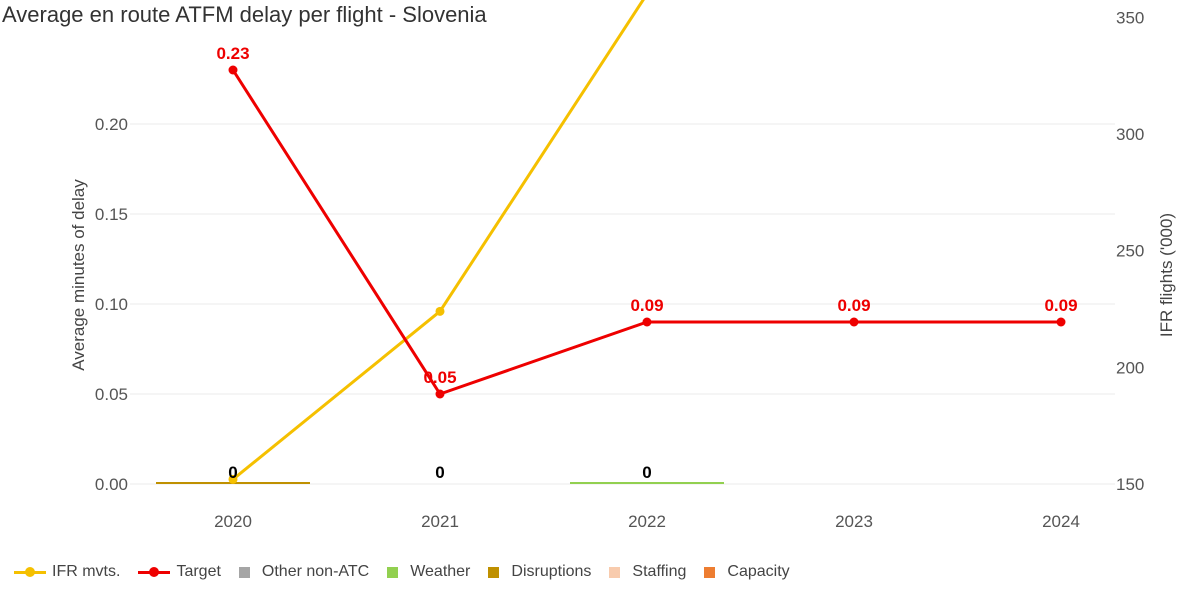 Image resolution: width=1200 pixels, height=600 pixels. I want to click on legend-item-disruptions: Disruptions, so click(539, 572).